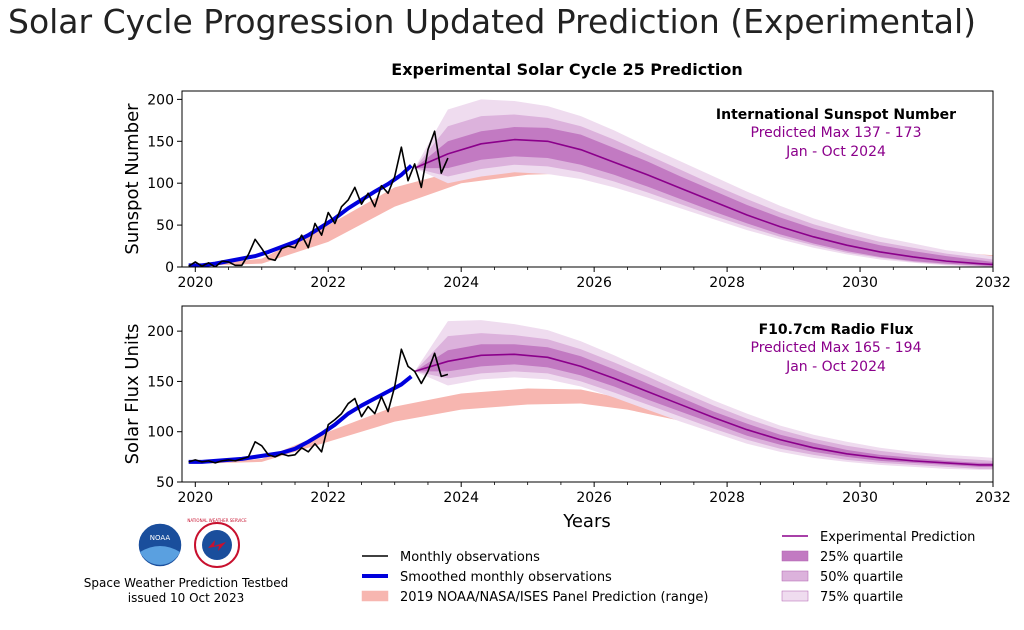 Image resolution: width=1024 pixels, height=630 pixels. Describe the element at coordinates (169, 268) in the screenshot. I see `y-tick-label: 0` at that location.